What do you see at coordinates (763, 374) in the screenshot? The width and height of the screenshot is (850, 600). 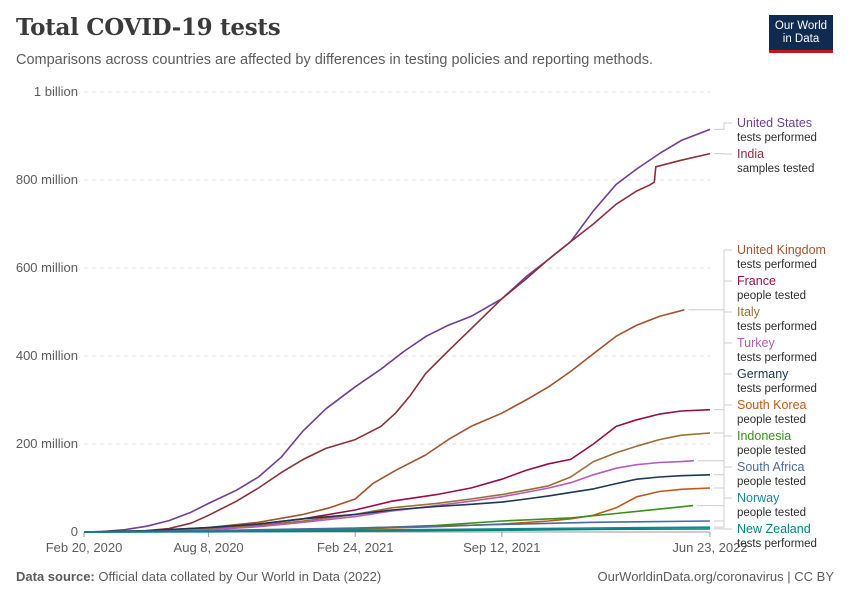 I see `series-label: Germany` at bounding box center [763, 374].